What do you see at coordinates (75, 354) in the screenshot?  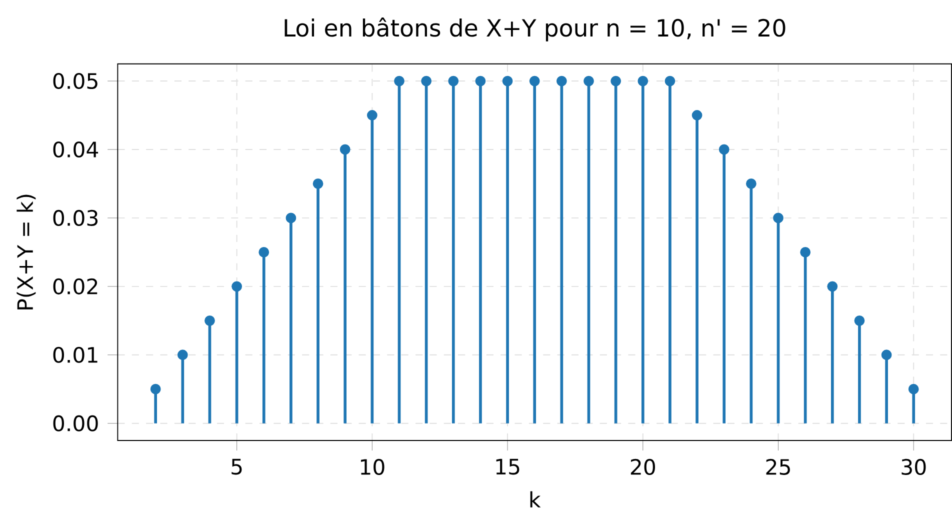 I see `y-tick-label: 0.01` at bounding box center [75, 354].